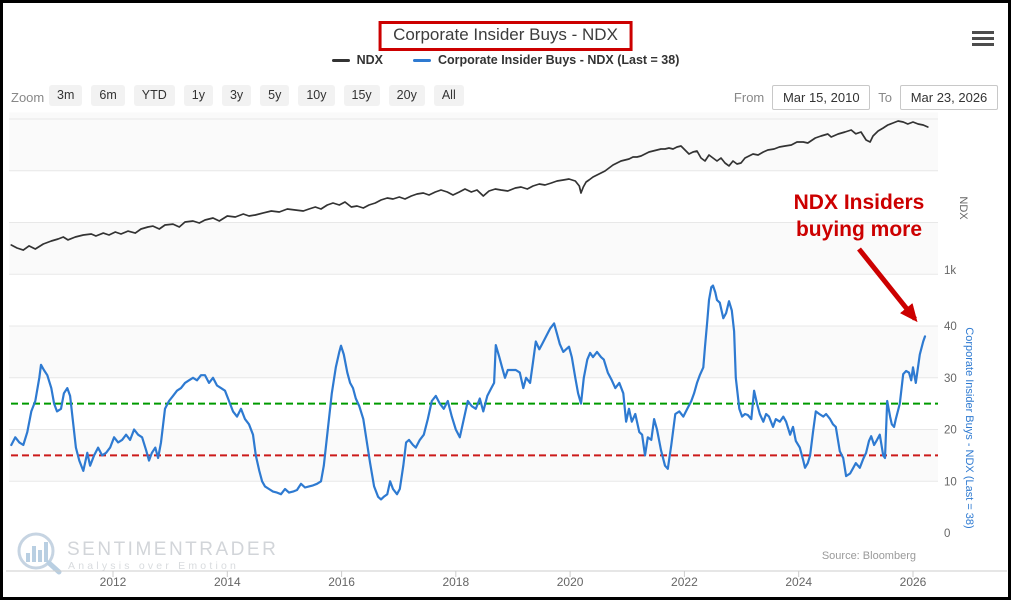 Image resolution: width=1011 pixels, height=600 pixels. I want to click on legend-label: Corporate Insider Buys - NDX (Last = 38), so click(559, 60).